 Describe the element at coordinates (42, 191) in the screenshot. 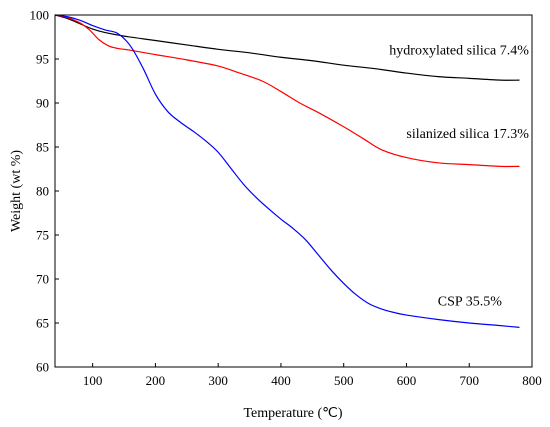

I see `y-tick-label: 80` at that location.